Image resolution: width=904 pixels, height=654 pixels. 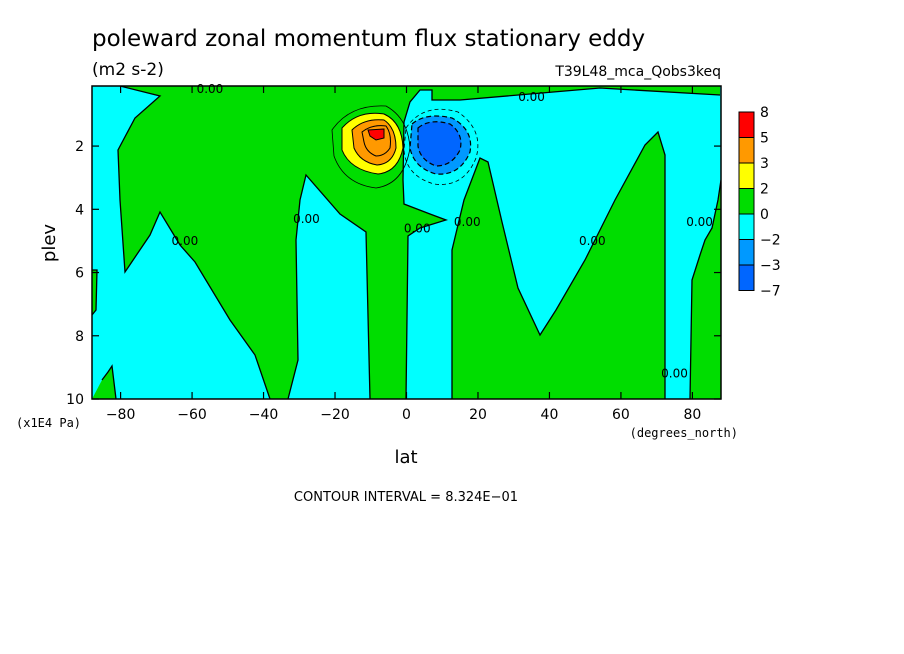 I want to click on color-legend: 8 5 3 2 0 −2 −3 −7, so click(x=759, y=202).